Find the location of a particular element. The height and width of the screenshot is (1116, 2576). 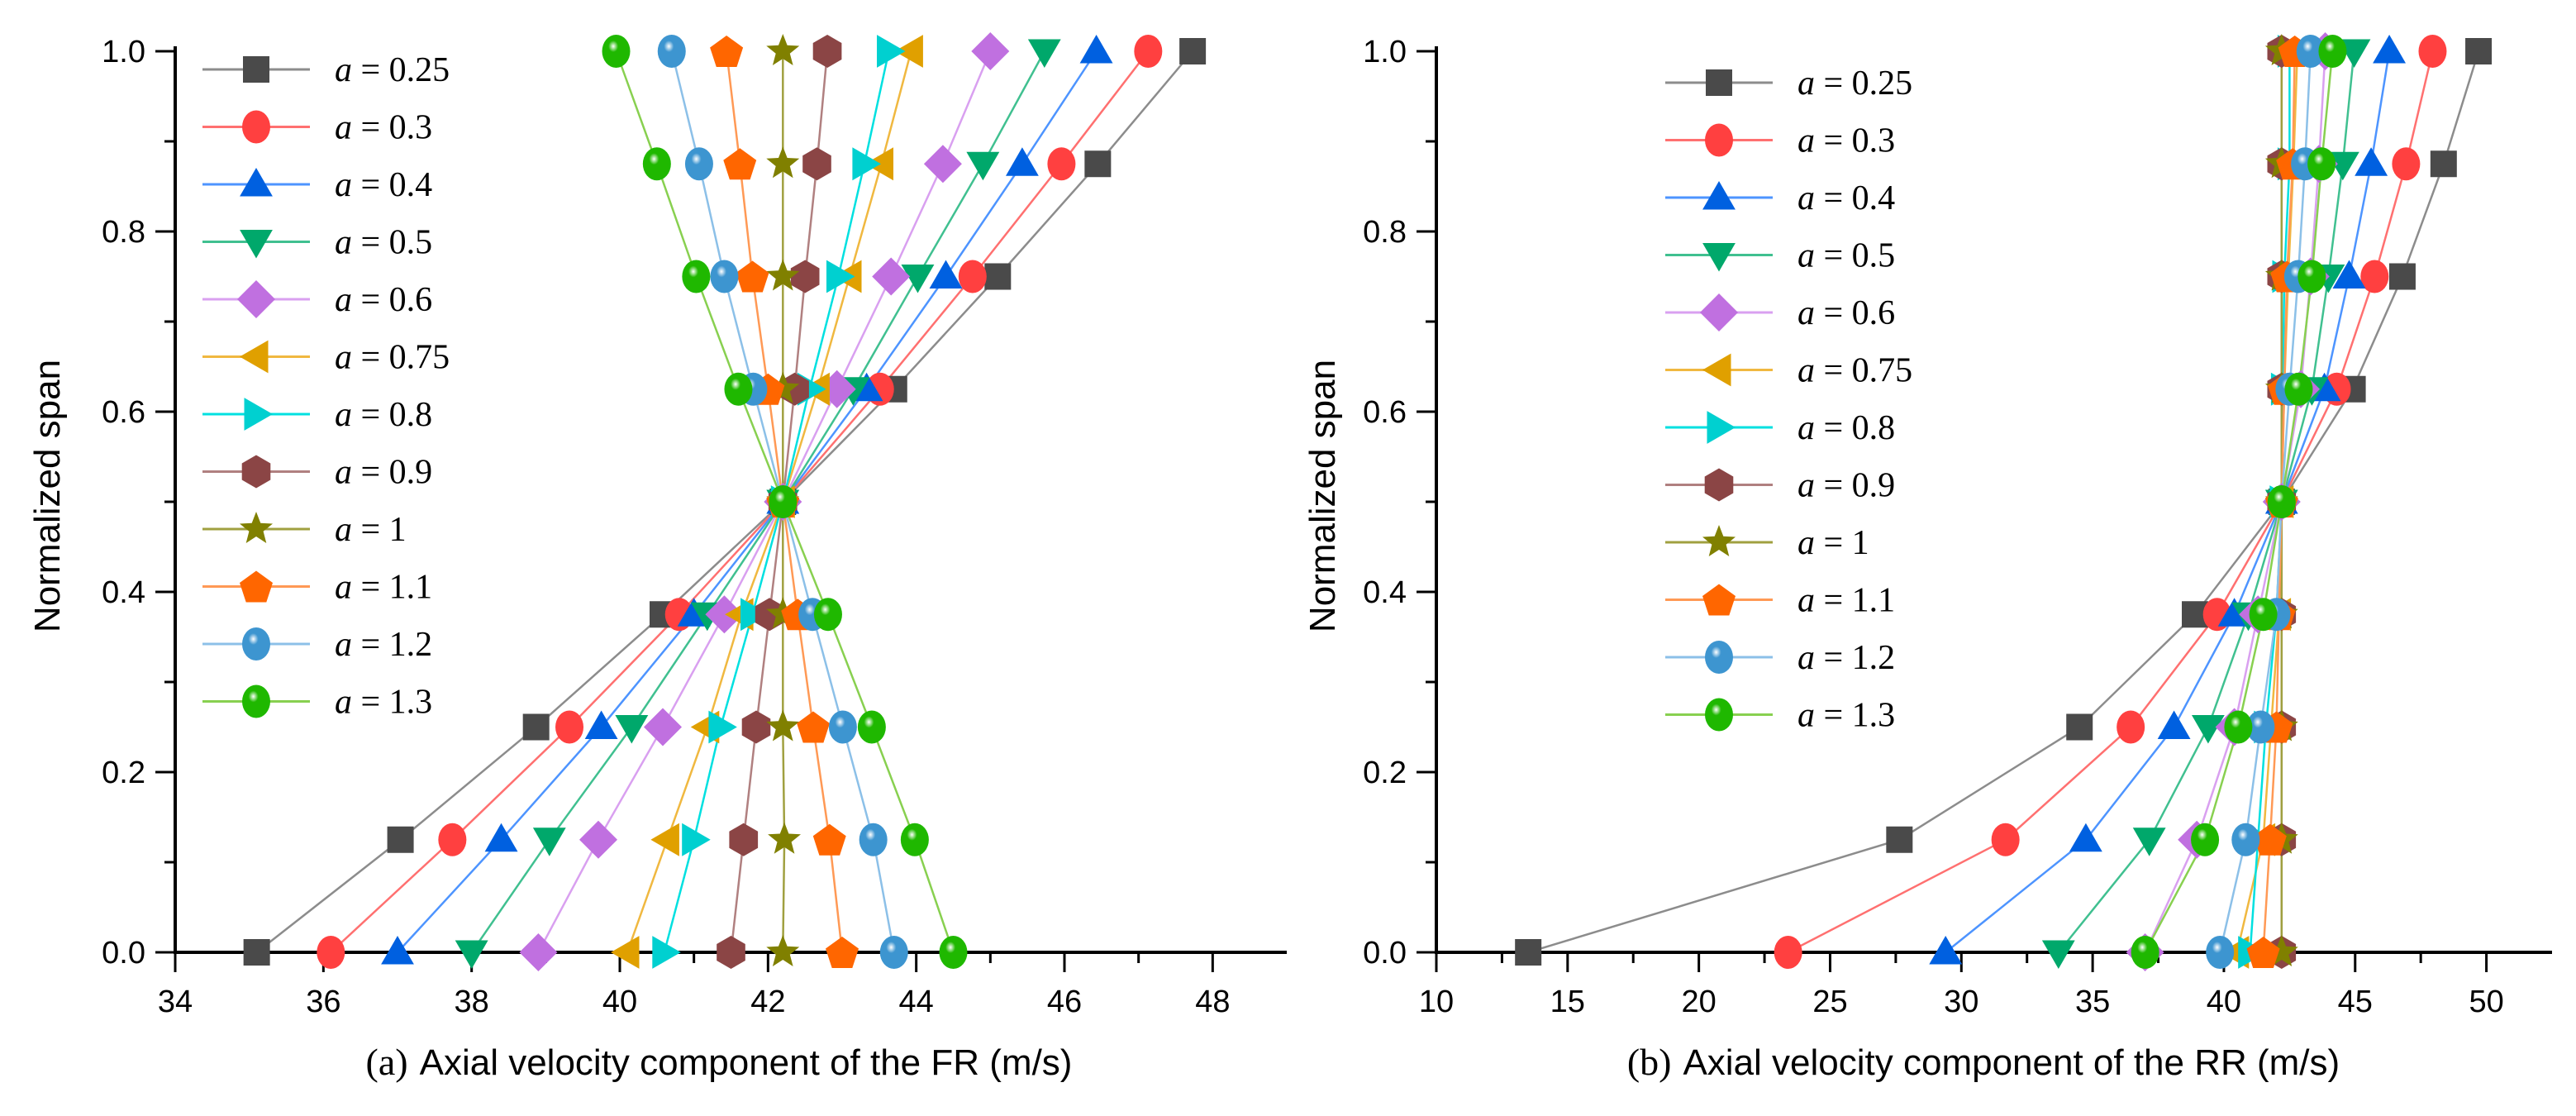

legend-label: a = 1.3 is located at coordinates (383, 703).